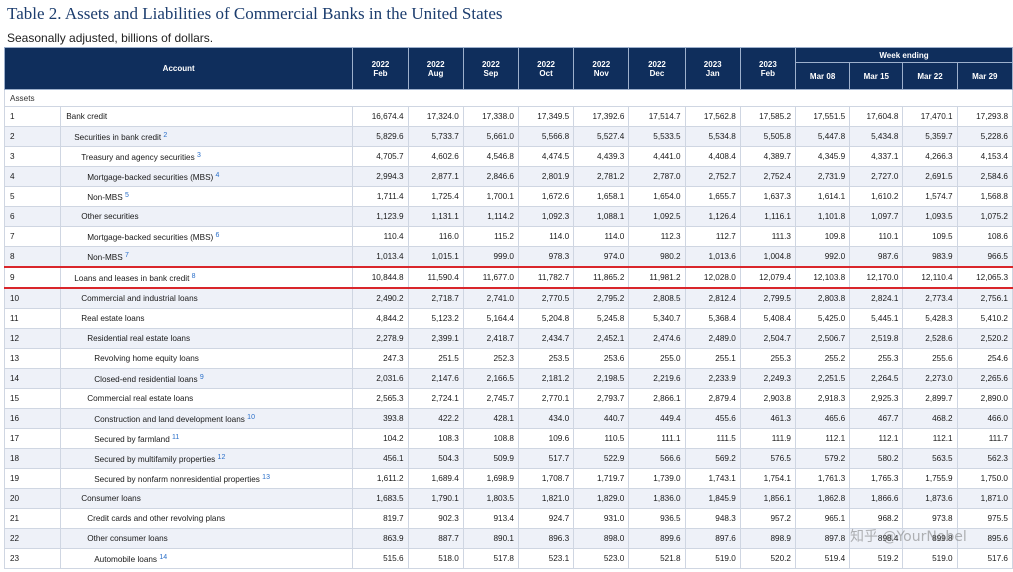 This screenshot has height=572, width=1013. What do you see at coordinates (601, 277) in the screenshot?
I see `value-cell: 11,865.2` at bounding box center [601, 277].